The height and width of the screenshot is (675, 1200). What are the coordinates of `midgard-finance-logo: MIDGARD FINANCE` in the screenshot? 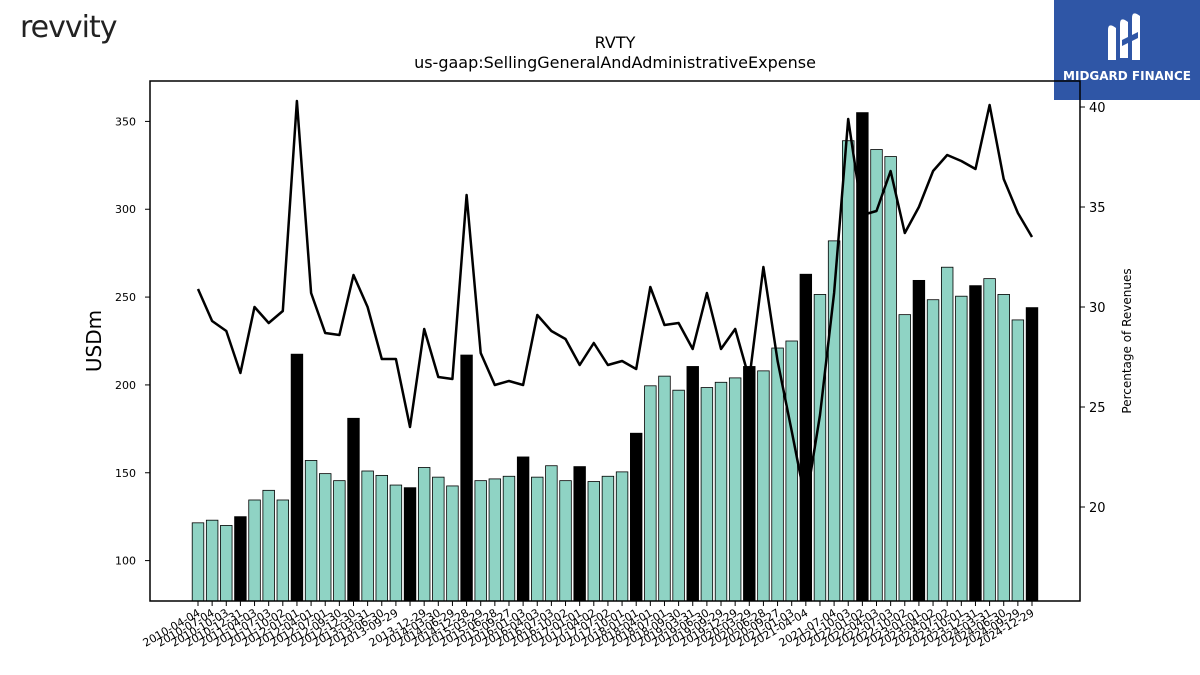 It's located at (1127, 50).